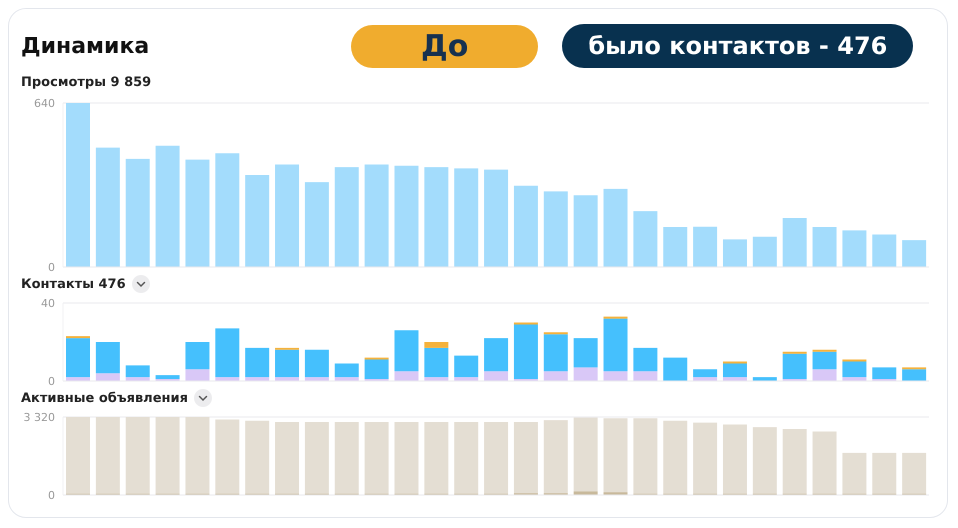 Image resolution: width=958 pixels, height=528 pixels. I want to click on chart-subtitle: Просмотры 9 859, so click(86, 83).